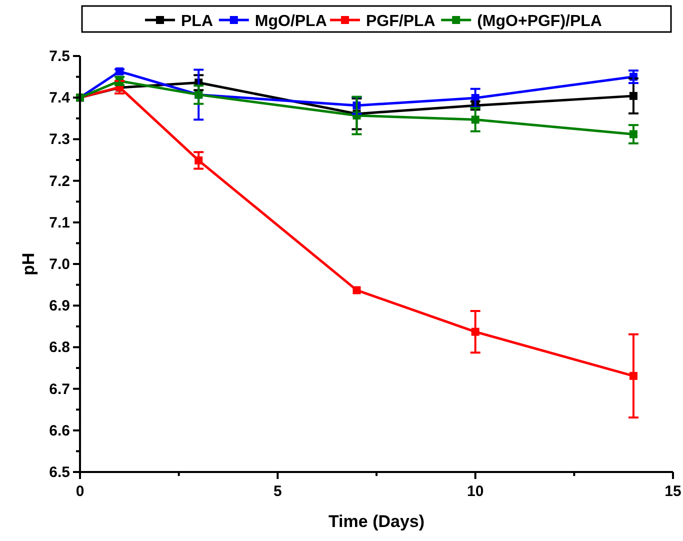  What do you see at coordinates (539, 21) in the screenshot?
I see `legend-label: (MgO+PGF)/PLA` at bounding box center [539, 21].